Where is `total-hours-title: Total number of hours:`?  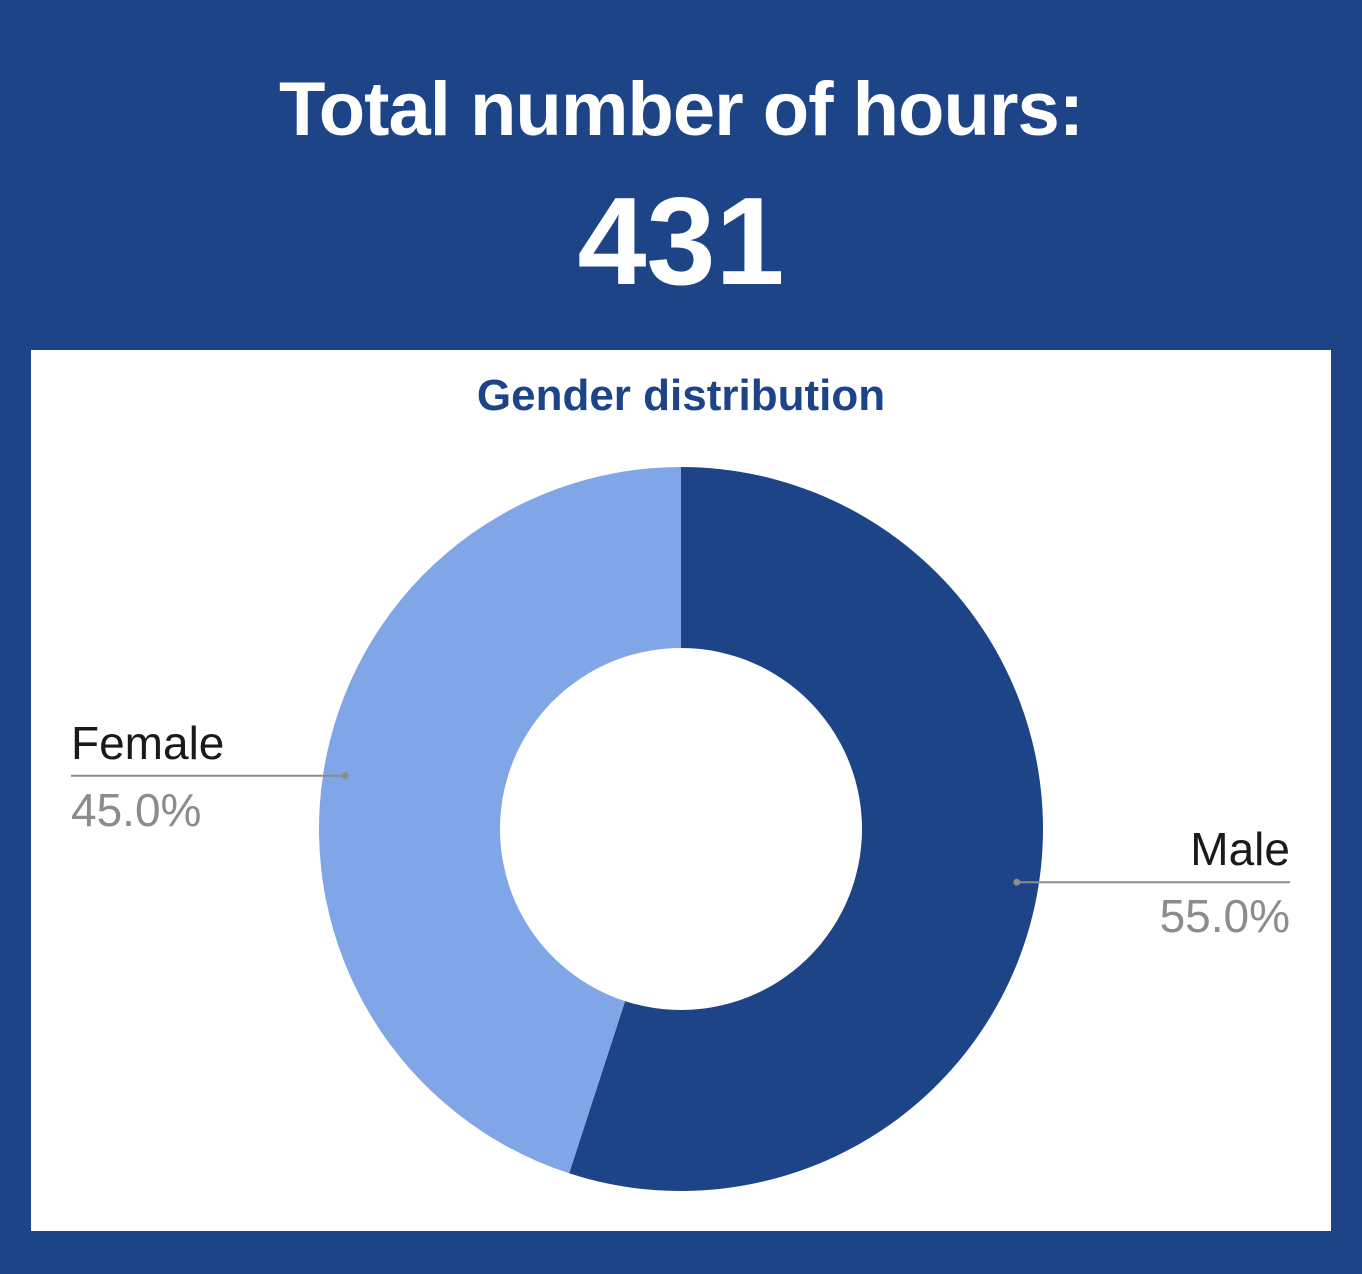
total-hours-title: Total number of hours: is located at coordinates (681, 109).